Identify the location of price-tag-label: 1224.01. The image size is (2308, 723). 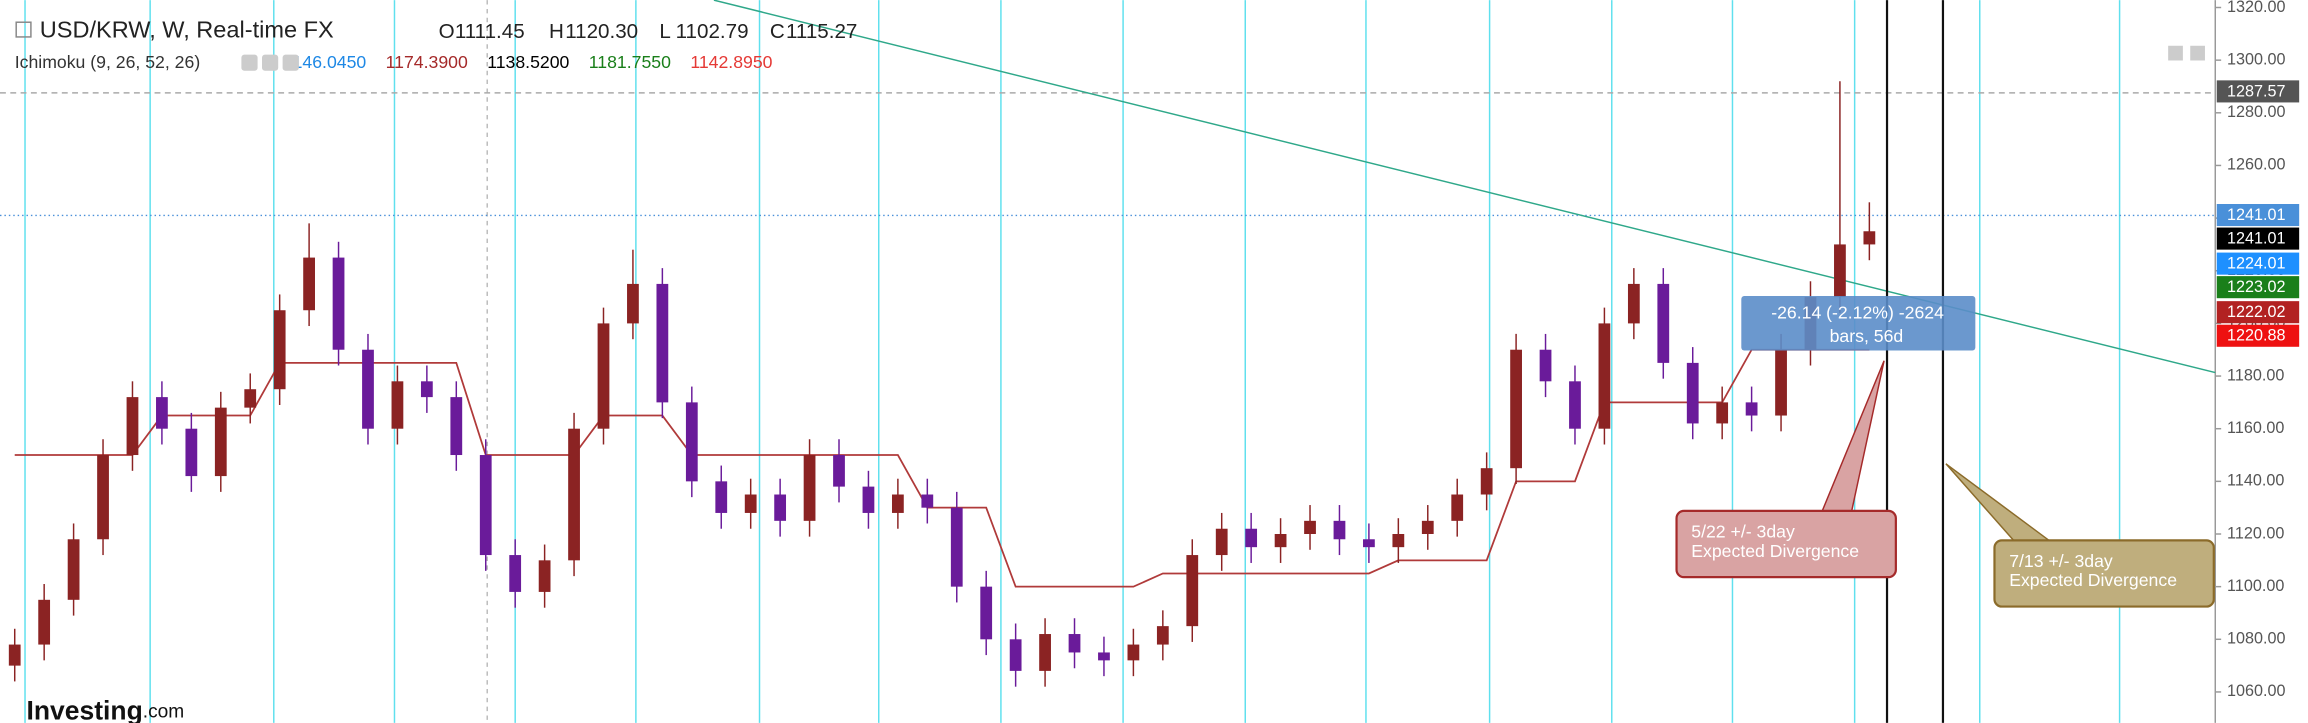
(2256, 264).